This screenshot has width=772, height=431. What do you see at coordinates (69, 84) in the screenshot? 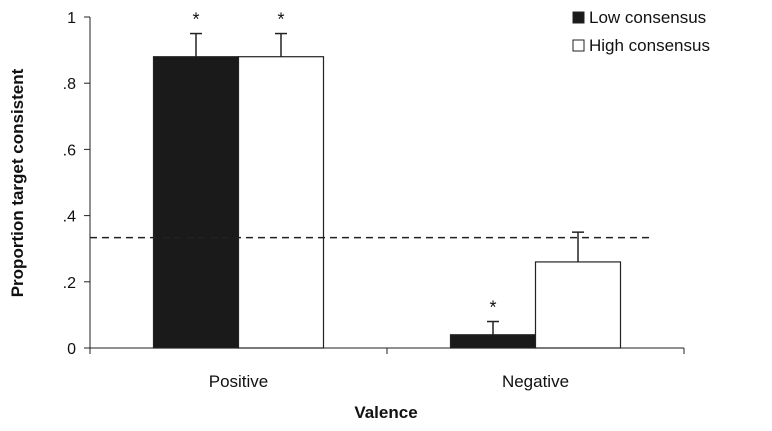
I see `y-tick-label: .8` at bounding box center [69, 84].